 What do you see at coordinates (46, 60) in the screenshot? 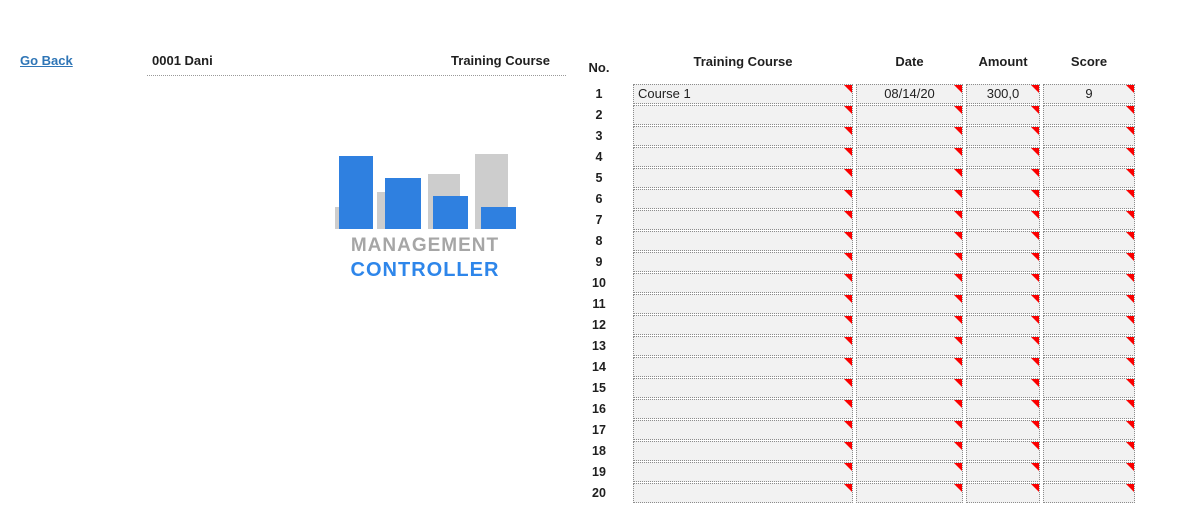
I see `go-back-link: Go Back` at bounding box center [46, 60].